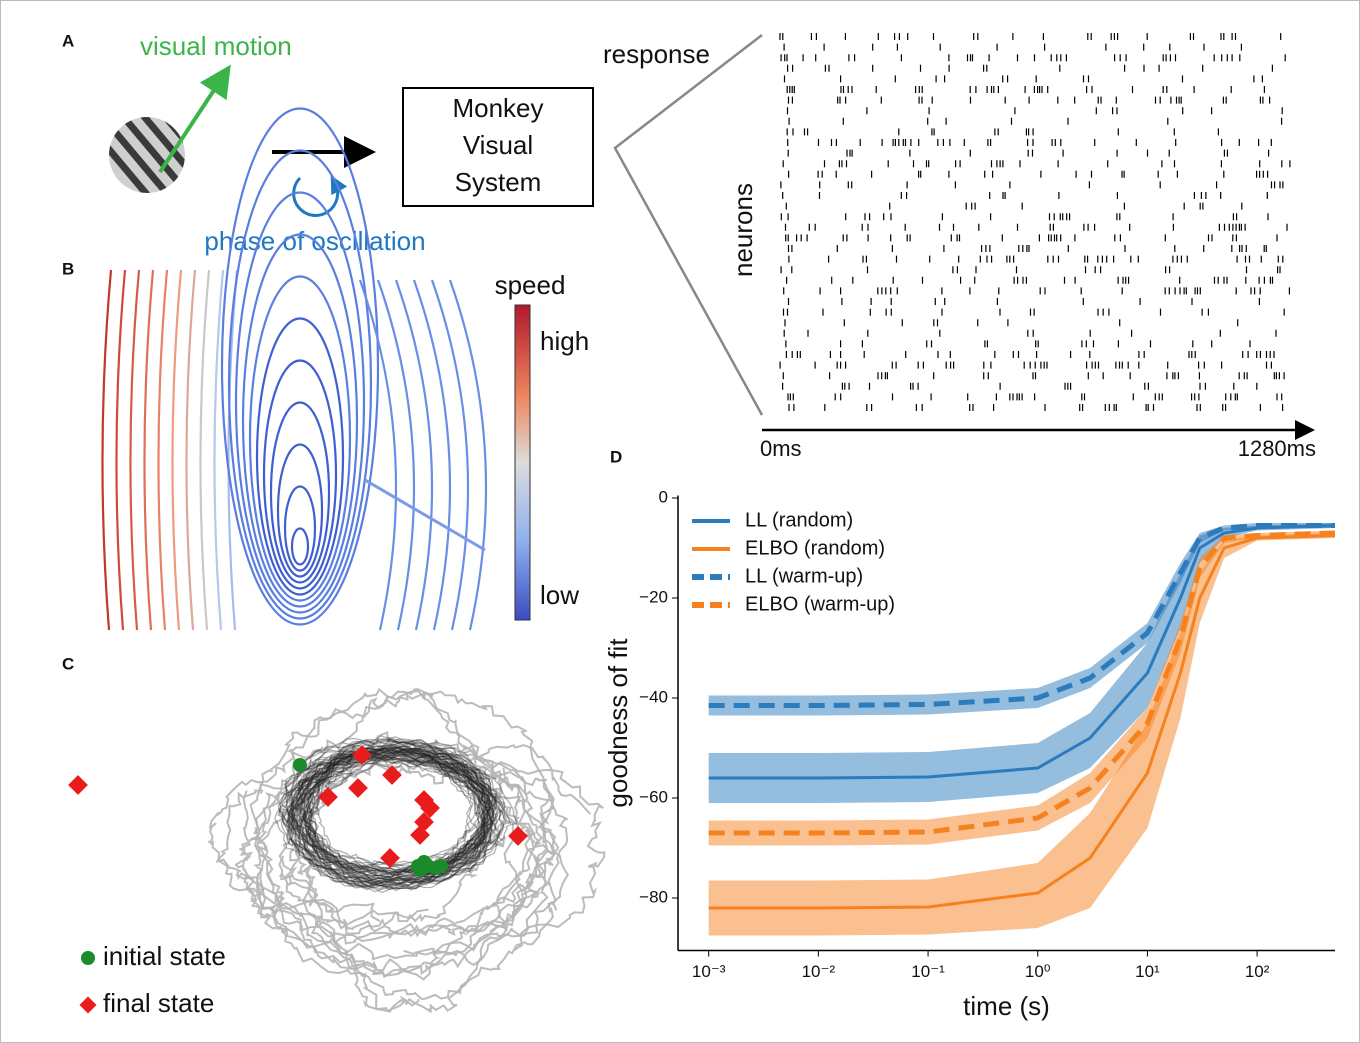 The image size is (1360, 1043). I want to click on y-tick-label: −80, so click(653, 896).